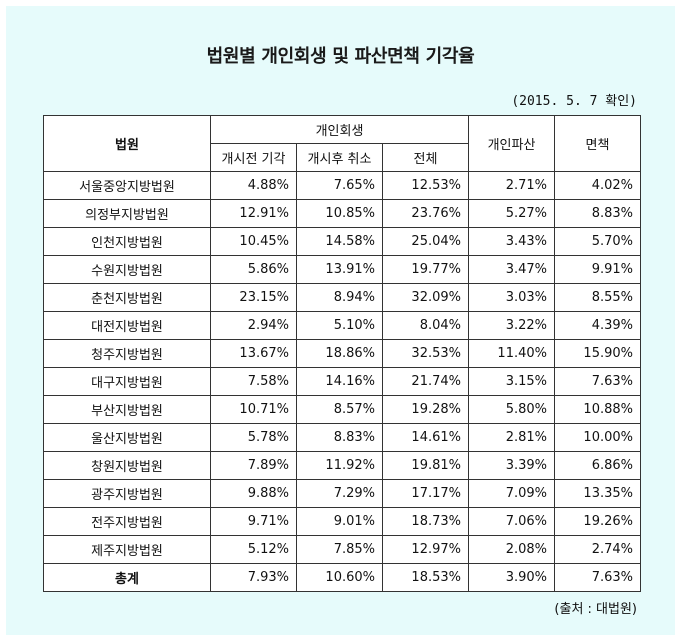 This screenshot has height=641, width=681. What do you see at coordinates (342, 269) in the screenshot?
I see `table-row: 수원지방법원 5.86% 13.91% 19.77% 3.47% 9.91%` at bounding box center [342, 269].